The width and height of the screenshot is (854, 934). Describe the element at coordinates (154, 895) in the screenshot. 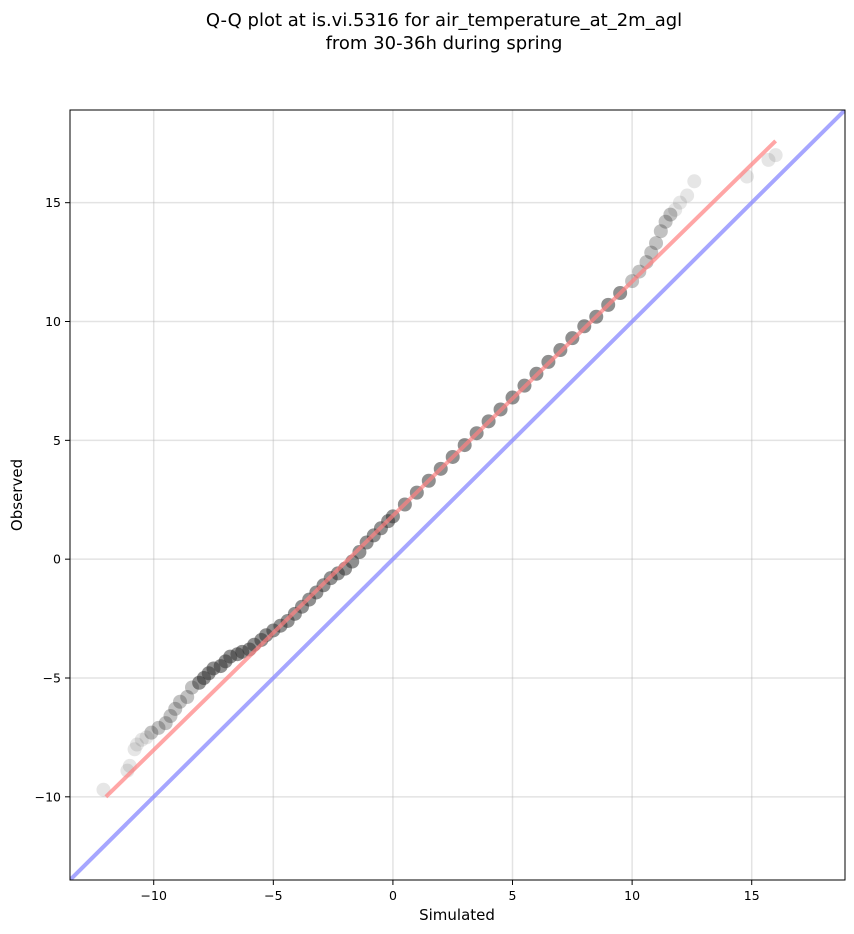

I see `x-tick-label: −10` at that location.